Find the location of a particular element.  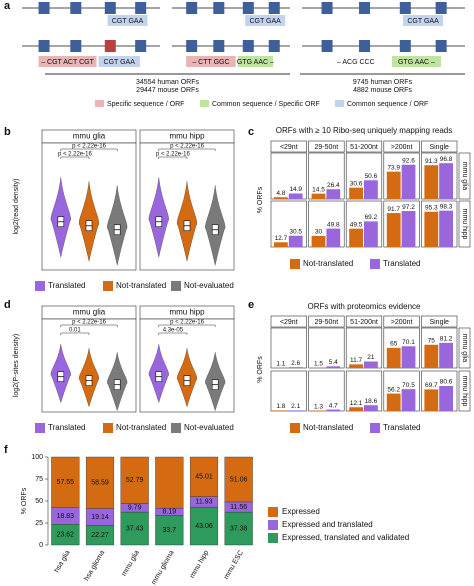

column-label: <29nt is located at coordinates (289, 147).